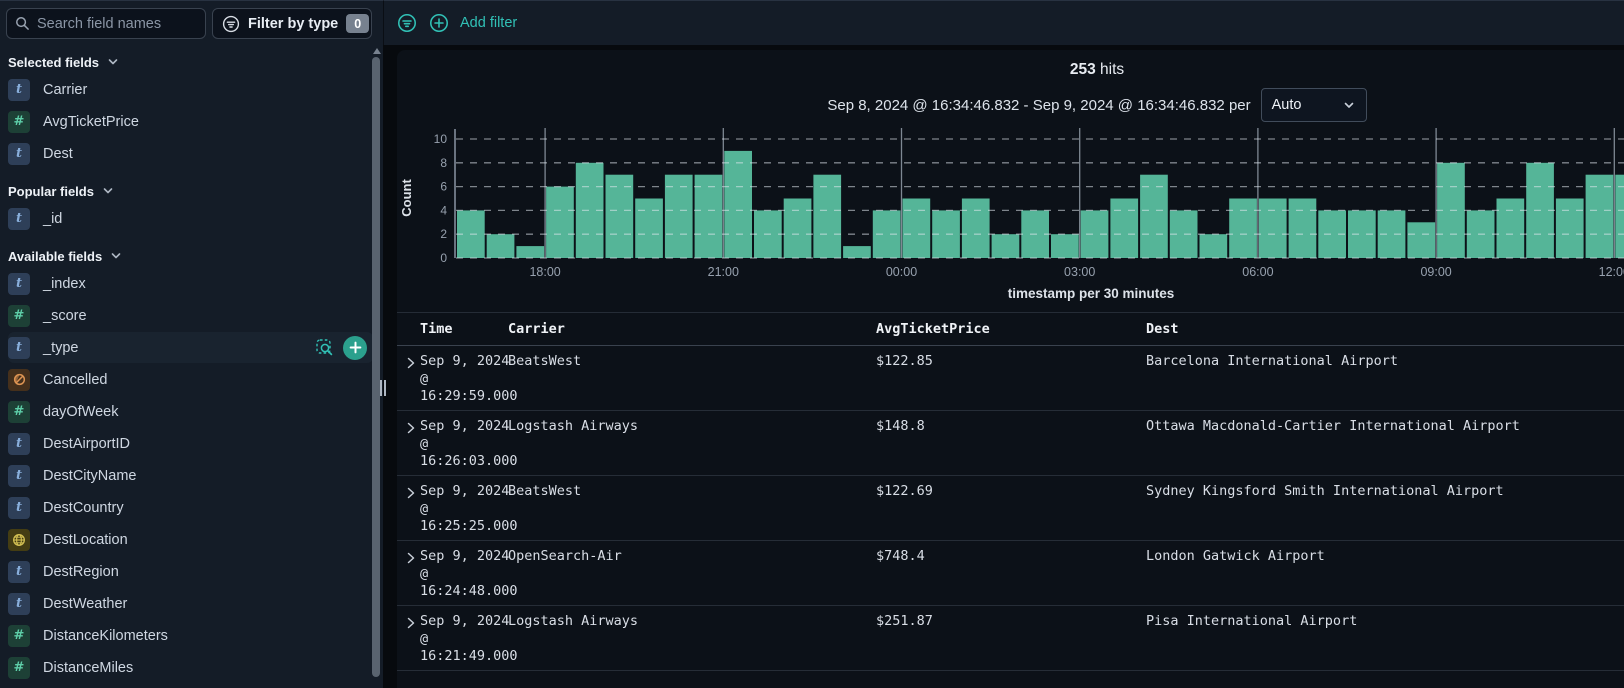  I want to click on section-header-available-fields: Available fields, so click(195, 256).